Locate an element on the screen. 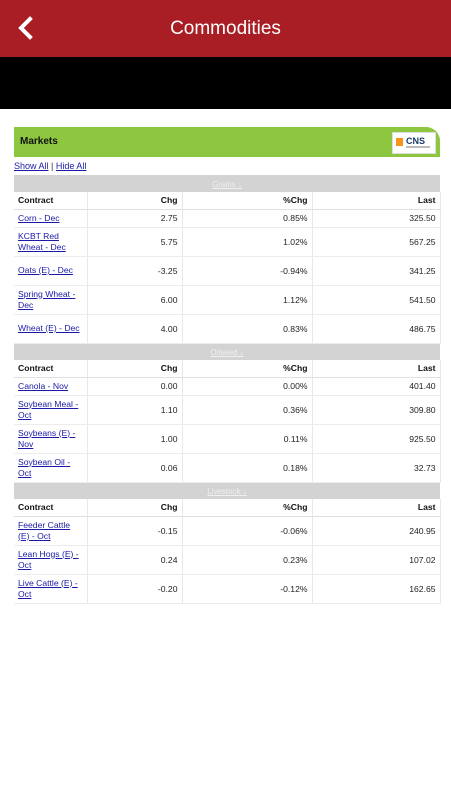 The height and width of the screenshot is (800, 451). contract-cell: Lean Hogs (E) - Oct is located at coordinates (51, 560).